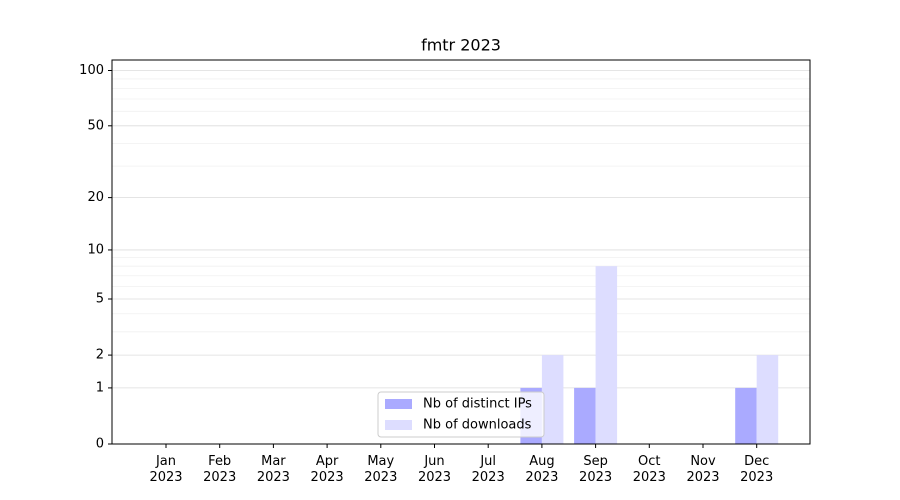 The image size is (900, 500). I want to click on x-tick-label: Sep 2023, so click(595, 469).